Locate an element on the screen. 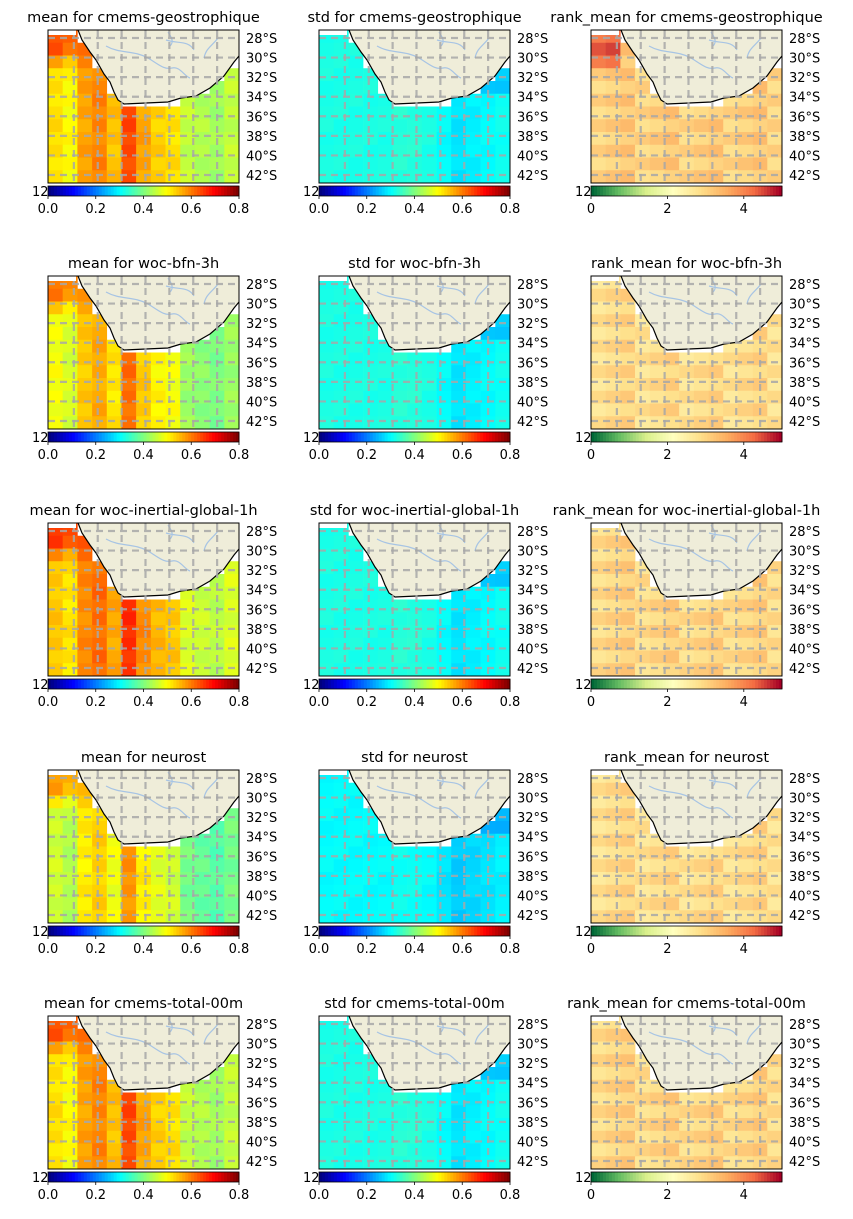 This screenshot has height=1219, width=853. lat-tick-label: 42°S is located at coordinates (804, 176).